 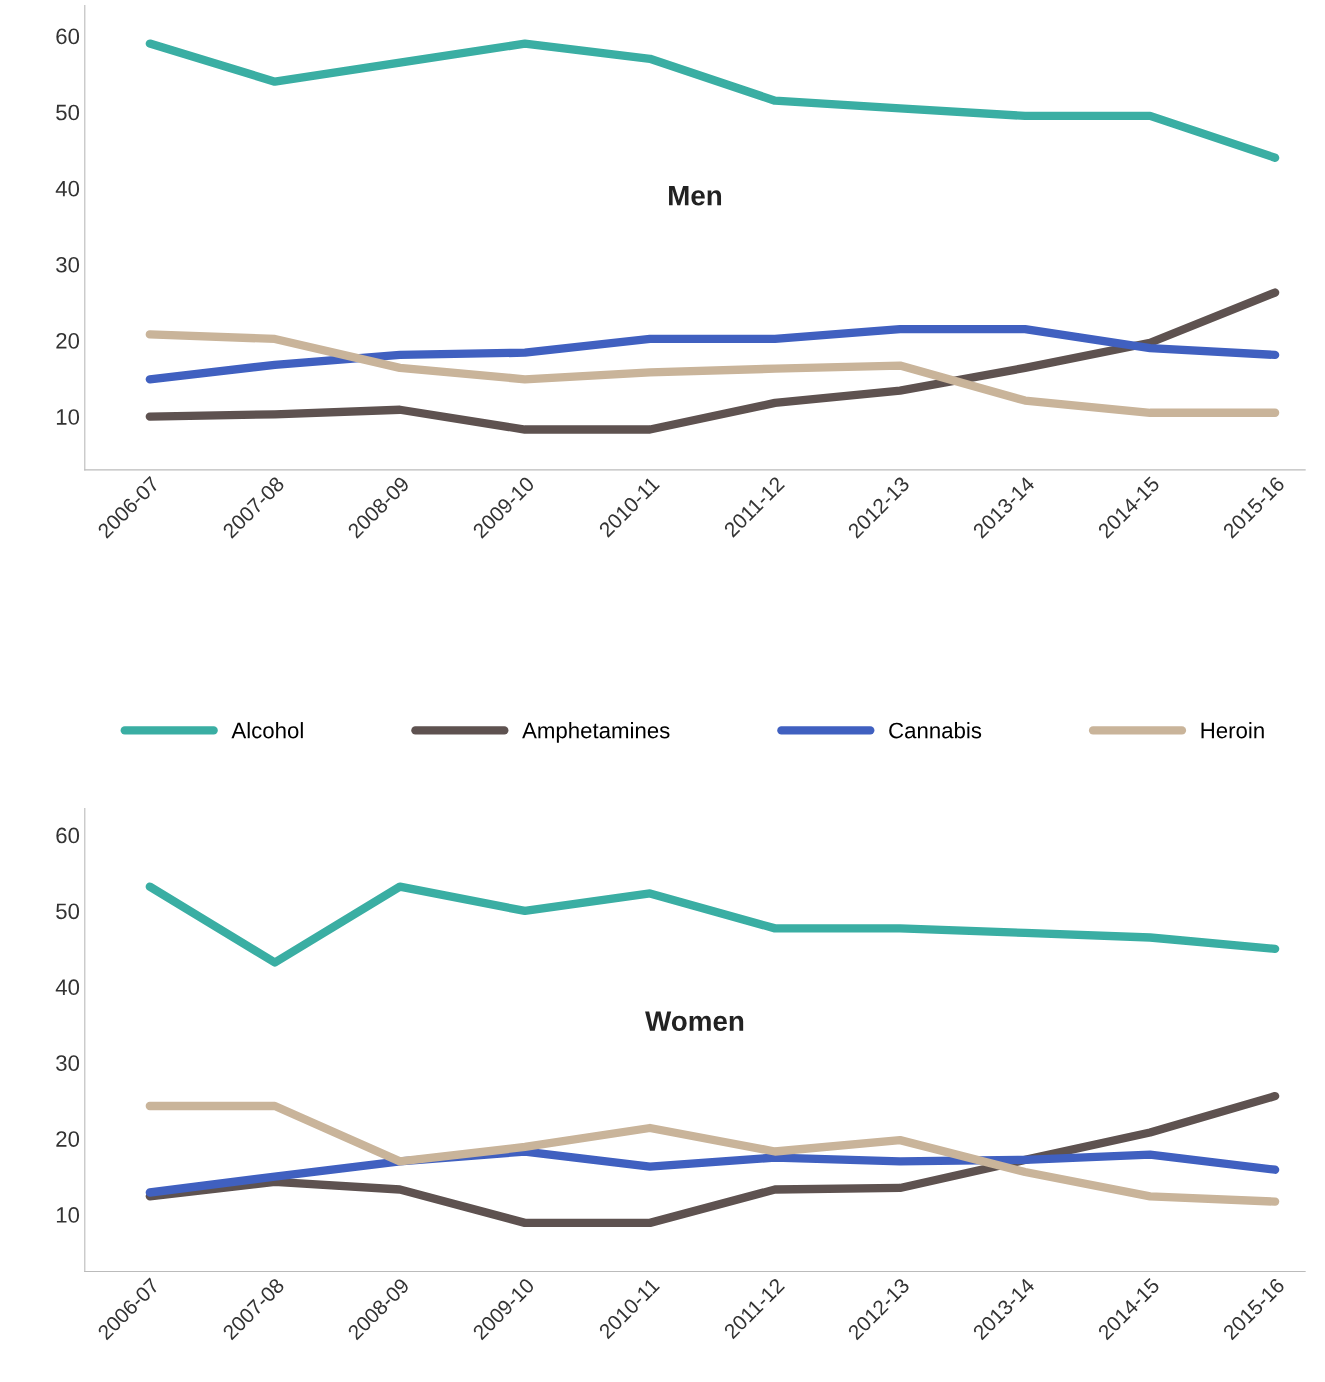 What do you see at coordinates (267, 730) in the screenshot?
I see `legend-label: Alcohol` at bounding box center [267, 730].